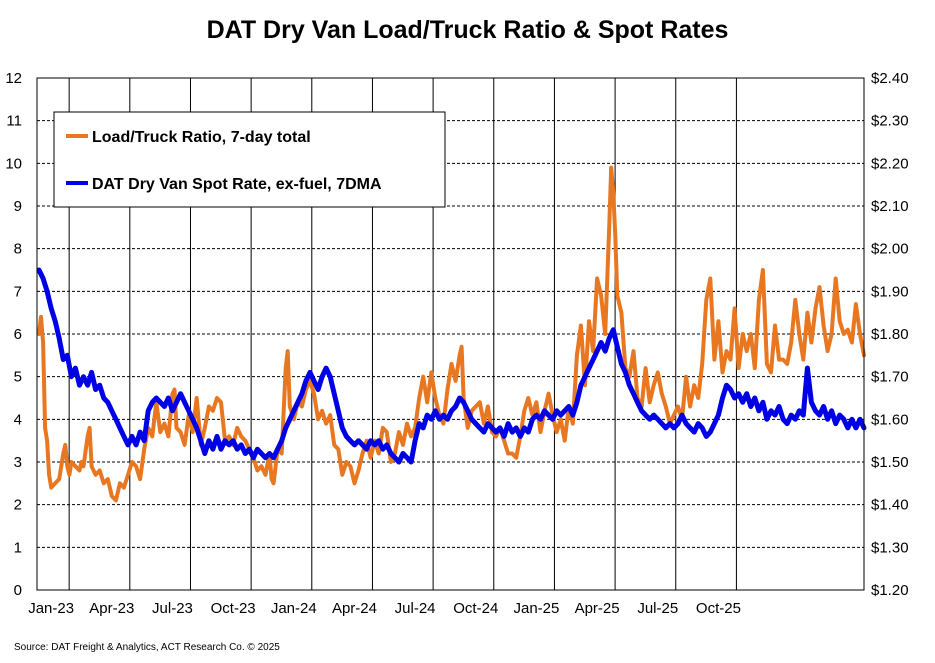  I want to click on x-tick-label: Oct-25, so click(718, 608).